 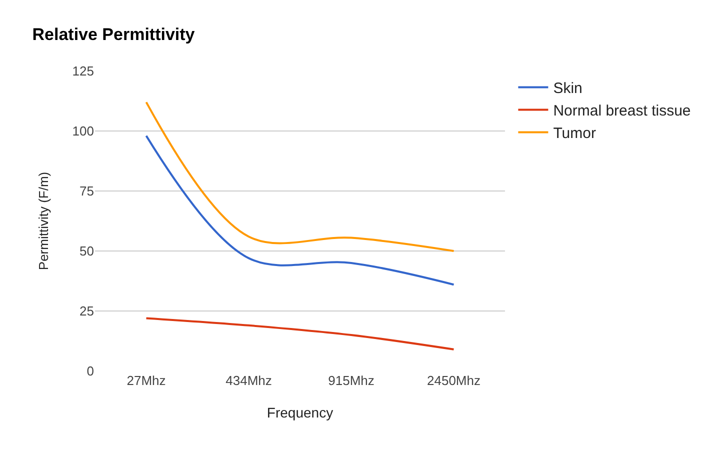 What do you see at coordinates (249, 380) in the screenshot?
I see `x-tick-label: 434Mhz` at bounding box center [249, 380].